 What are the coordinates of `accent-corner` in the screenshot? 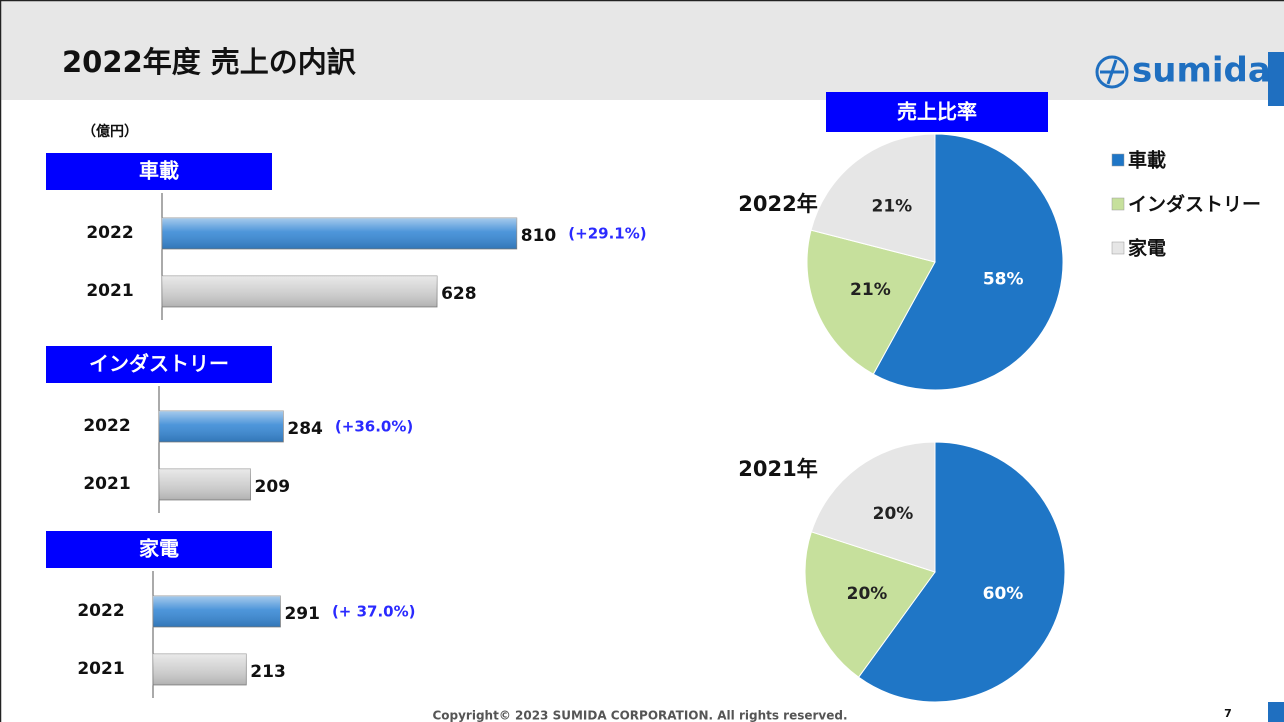 It's located at (1276, 712).